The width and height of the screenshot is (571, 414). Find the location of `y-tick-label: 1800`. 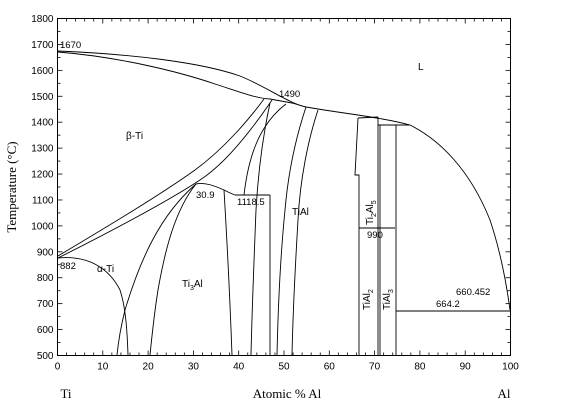

y-tick-label: 1800 is located at coordinates (42, 19).